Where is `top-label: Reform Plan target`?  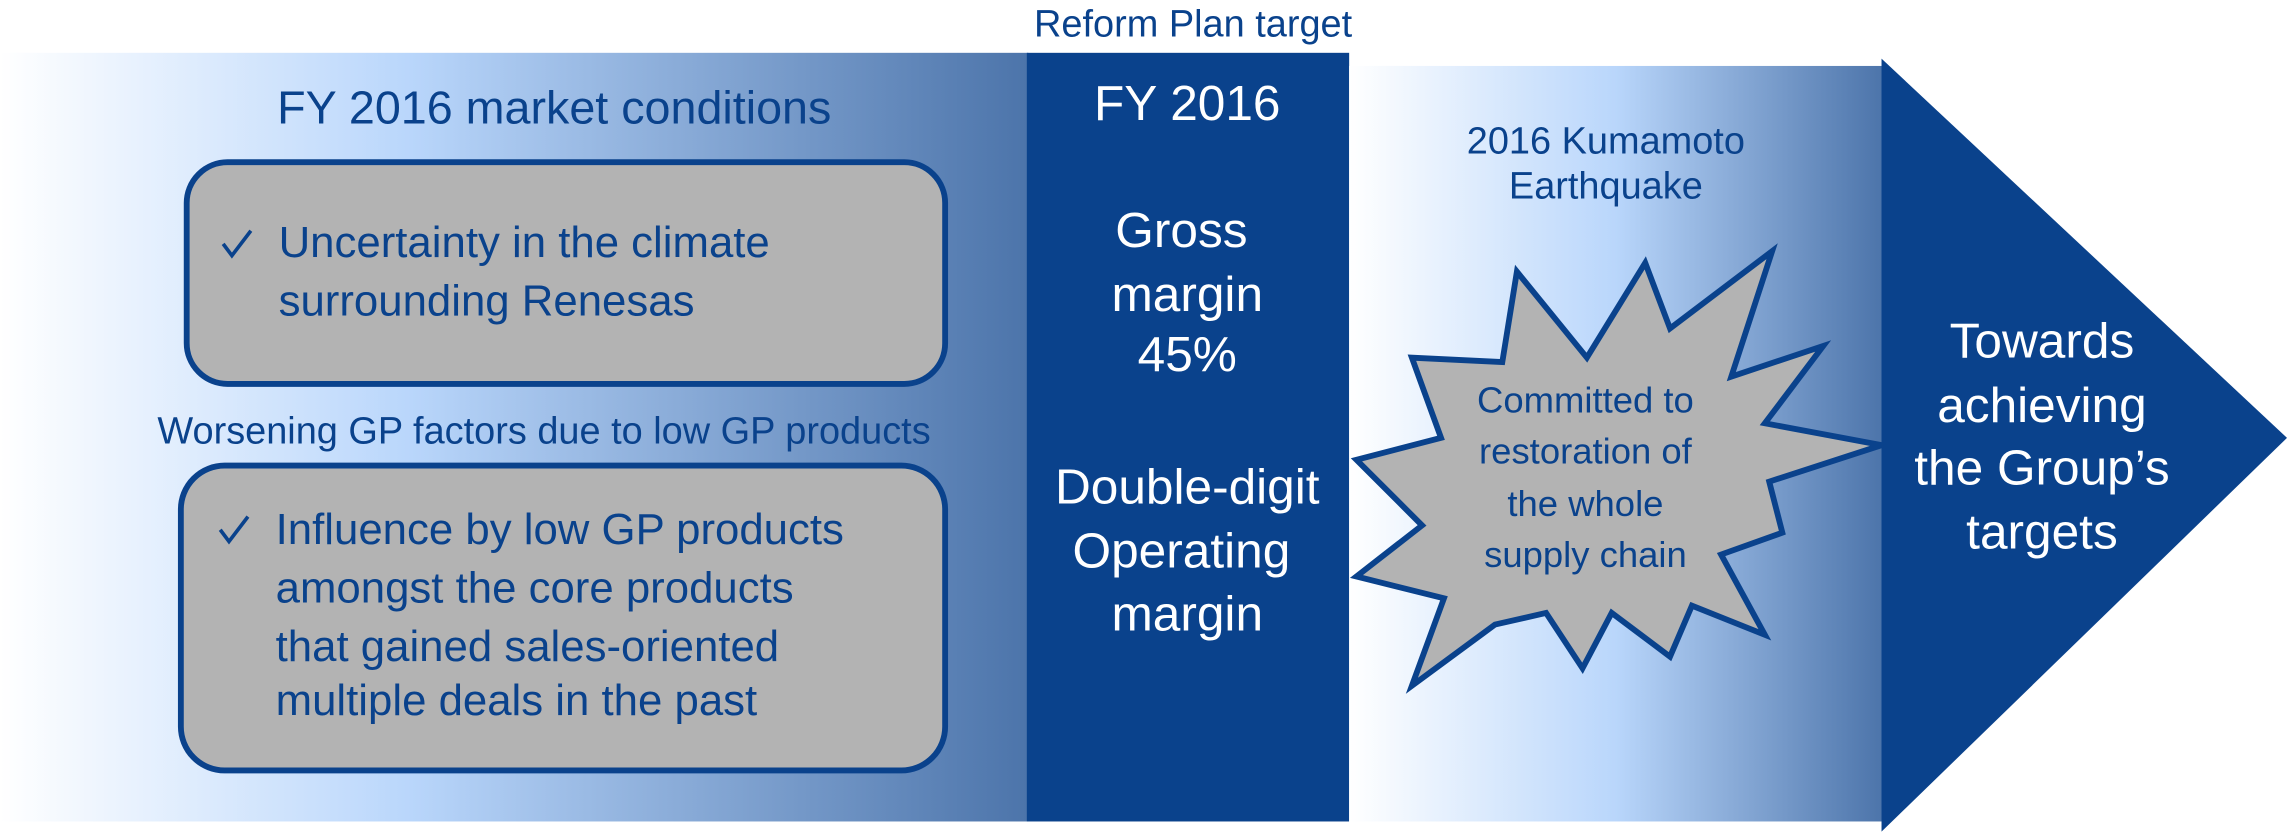 top-label: Reform Plan target is located at coordinates (1193, 25).